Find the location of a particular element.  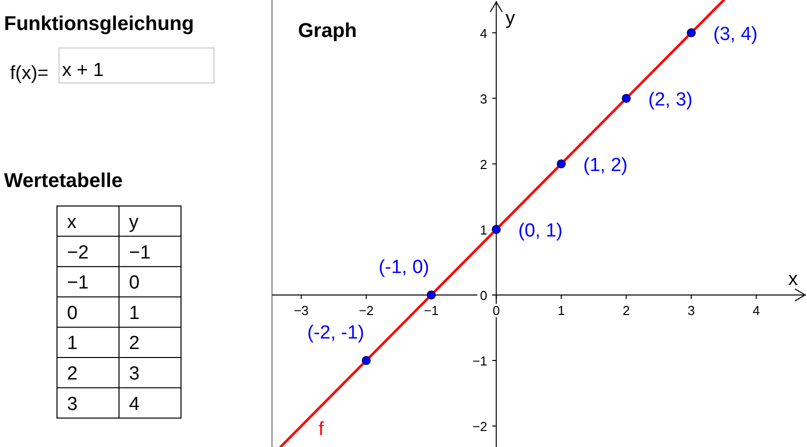

text-field: x + 1 is located at coordinates (136, 66).